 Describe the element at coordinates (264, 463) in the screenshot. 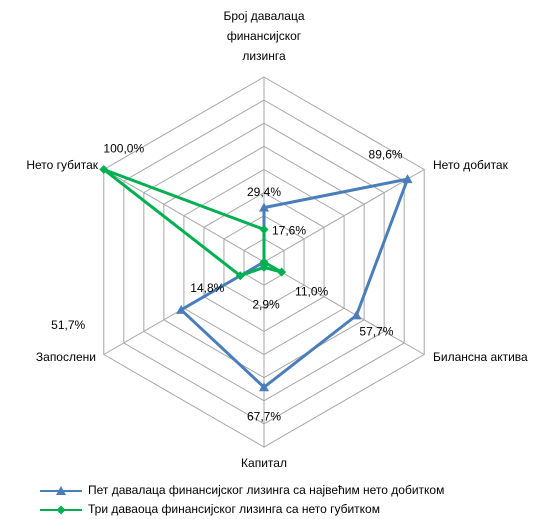

I see `category-label: Капитал` at that location.